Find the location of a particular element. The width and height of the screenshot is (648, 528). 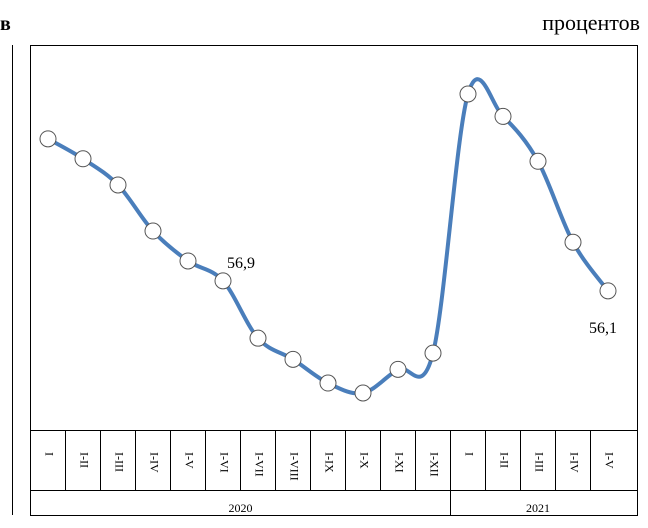

x-tick-label: I-IX is located at coordinates (329, 462).